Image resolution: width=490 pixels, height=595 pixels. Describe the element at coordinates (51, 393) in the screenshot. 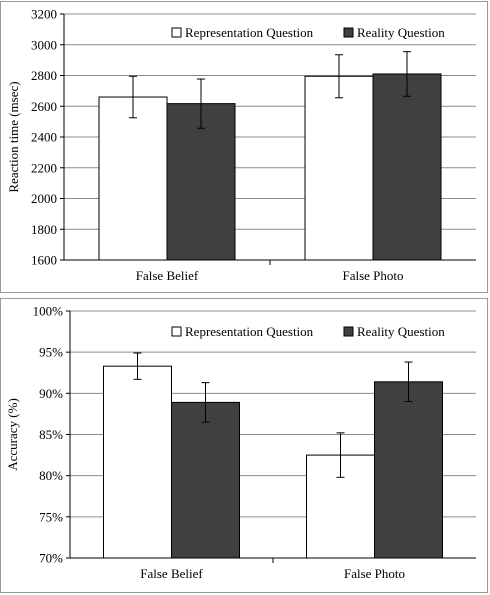

I see `y-tick-label: 90%` at that location.